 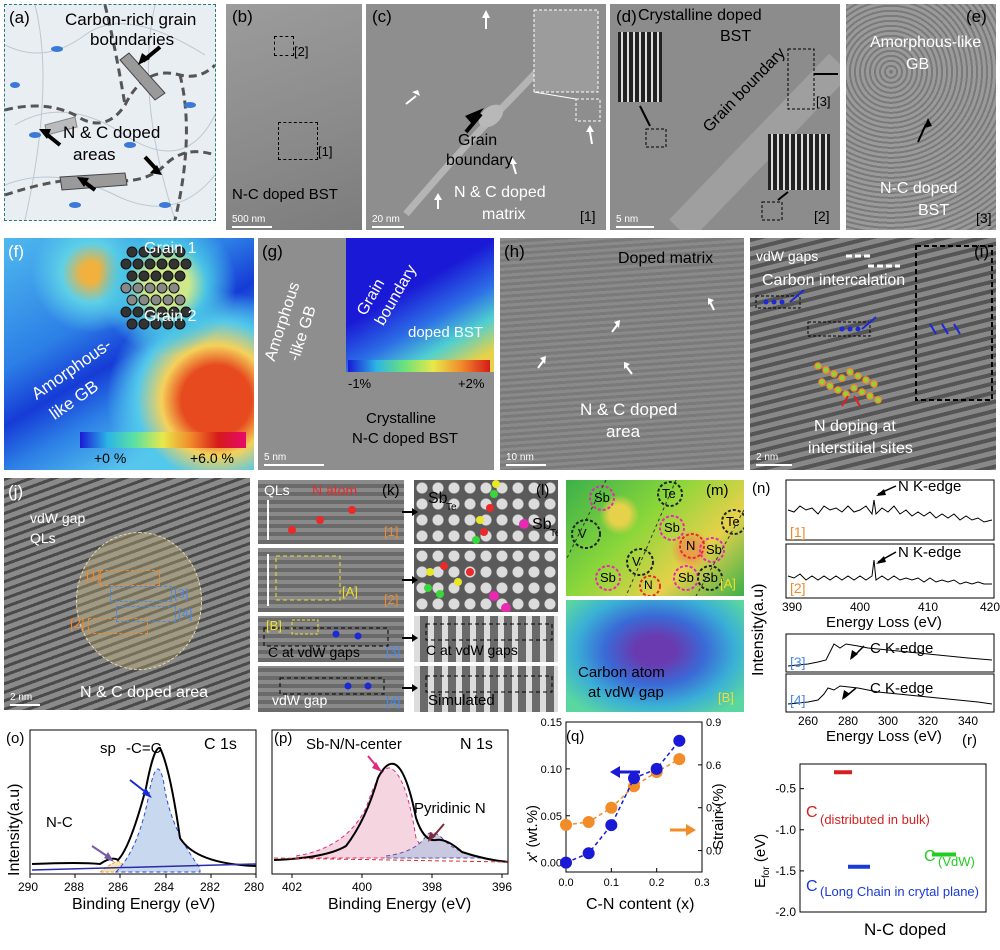 What do you see at coordinates (210, 887) in the screenshot?
I see `panel-o-xt4: 282` at bounding box center [210, 887].